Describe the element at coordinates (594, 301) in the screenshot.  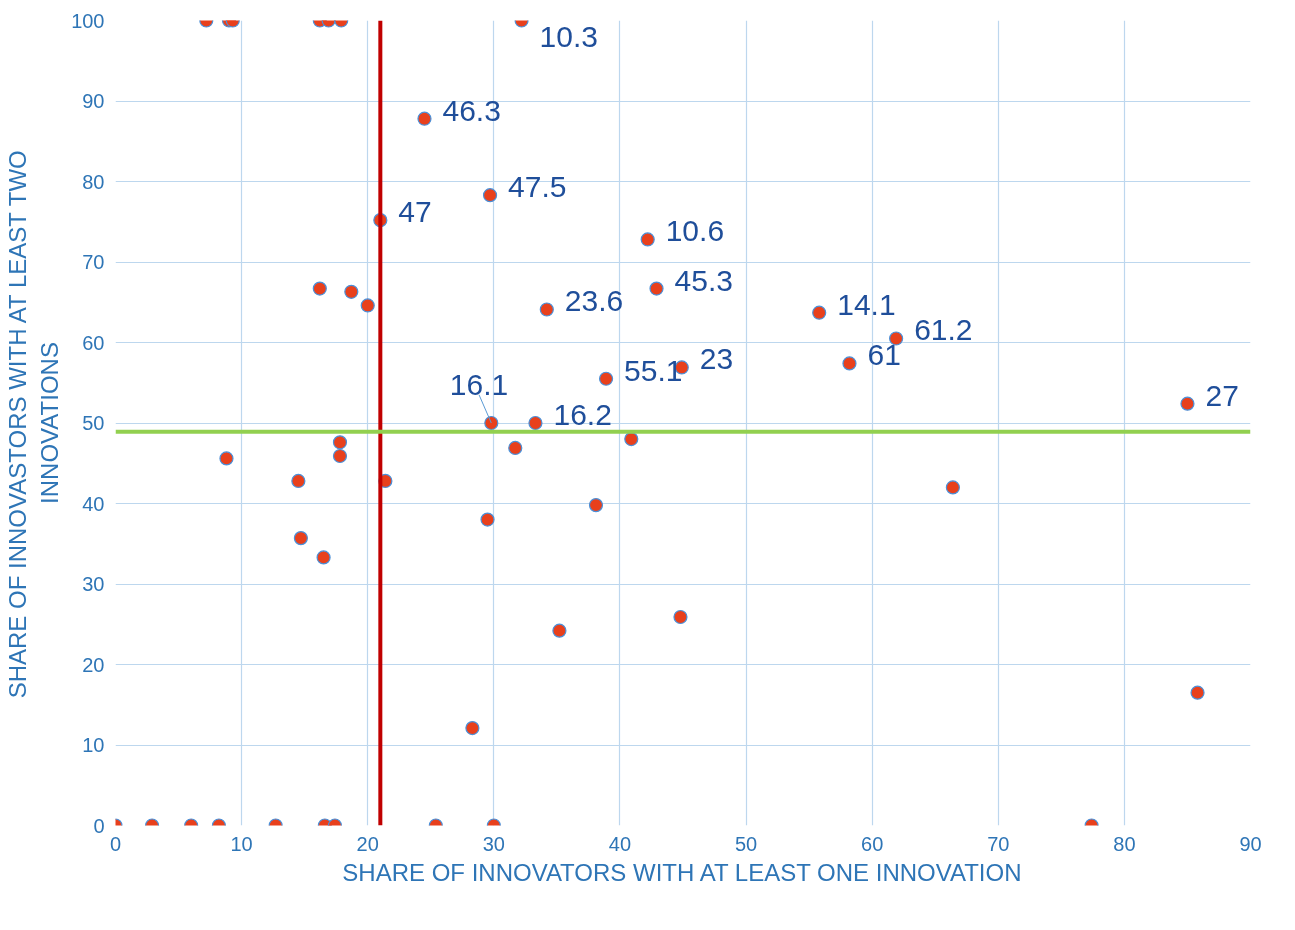
I see `annotation: 23.6` at that location.